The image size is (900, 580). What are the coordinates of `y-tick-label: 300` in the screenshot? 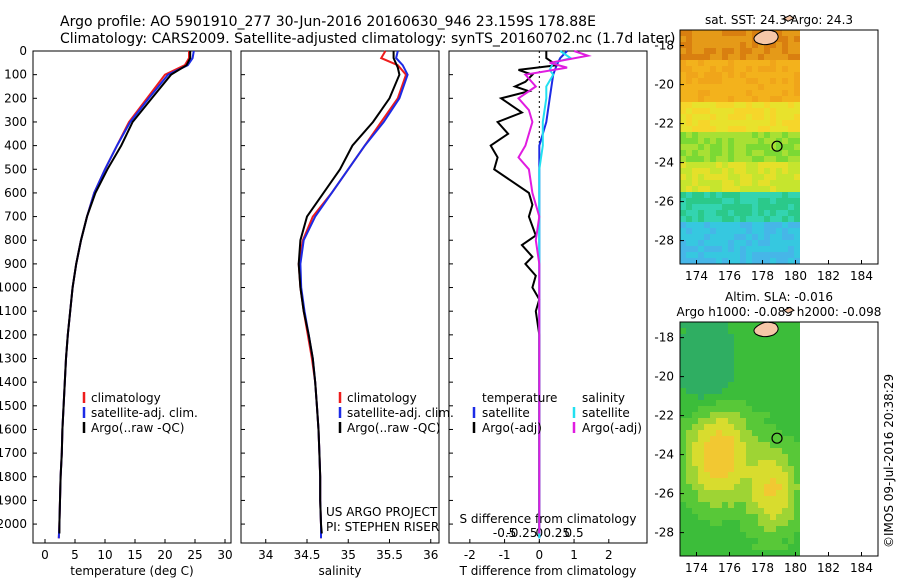 It's located at (15, 122).